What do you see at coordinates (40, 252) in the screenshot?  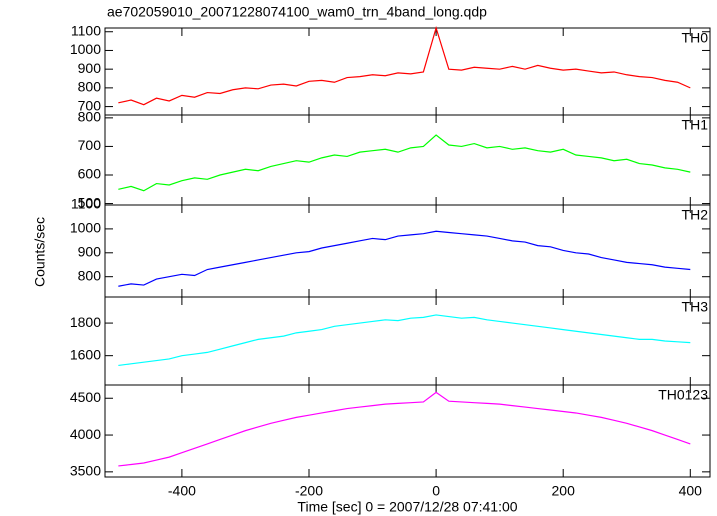 I see `y-axis-label: Counts/sec` at bounding box center [40, 252].